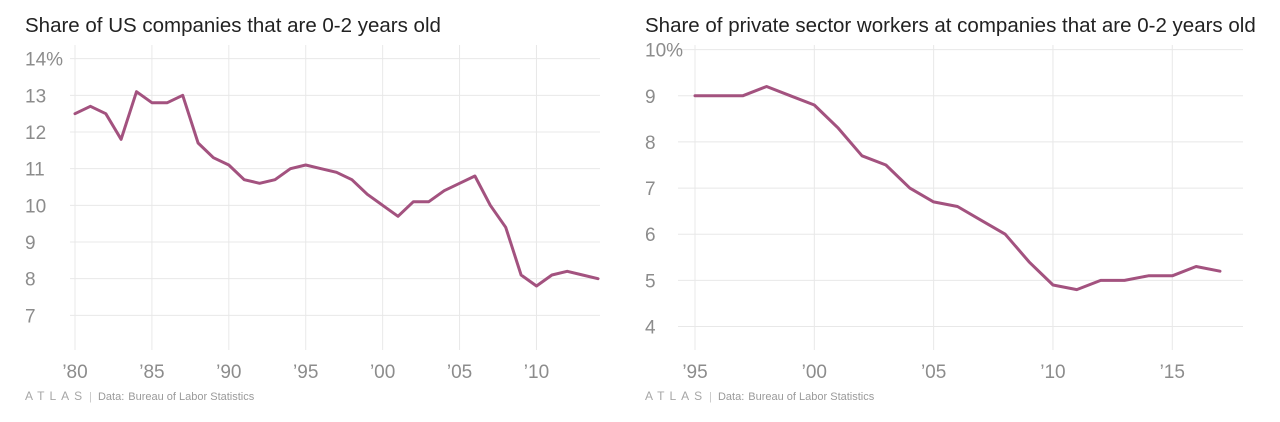 The image size is (1280, 422). Describe the element at coordinates (74, 372) in the screenshot. I see `x-tick-label: ’80` at that location.